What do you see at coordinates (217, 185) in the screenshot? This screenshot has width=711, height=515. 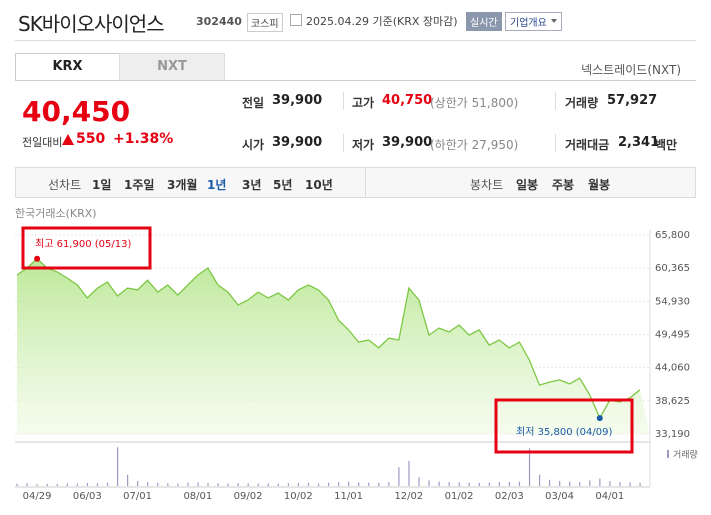 I see `period-option: 1년` at bounding box center [217, 185].